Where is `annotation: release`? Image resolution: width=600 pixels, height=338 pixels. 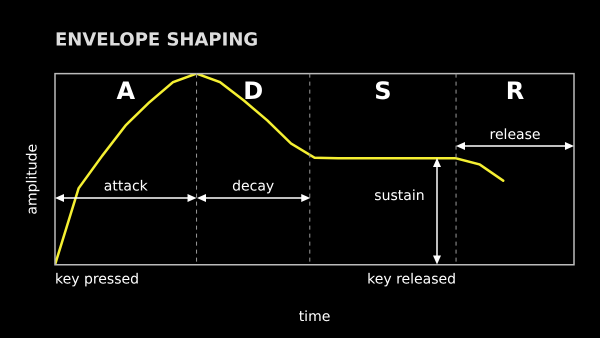 annotation: release is located at coordinates (515, 134).